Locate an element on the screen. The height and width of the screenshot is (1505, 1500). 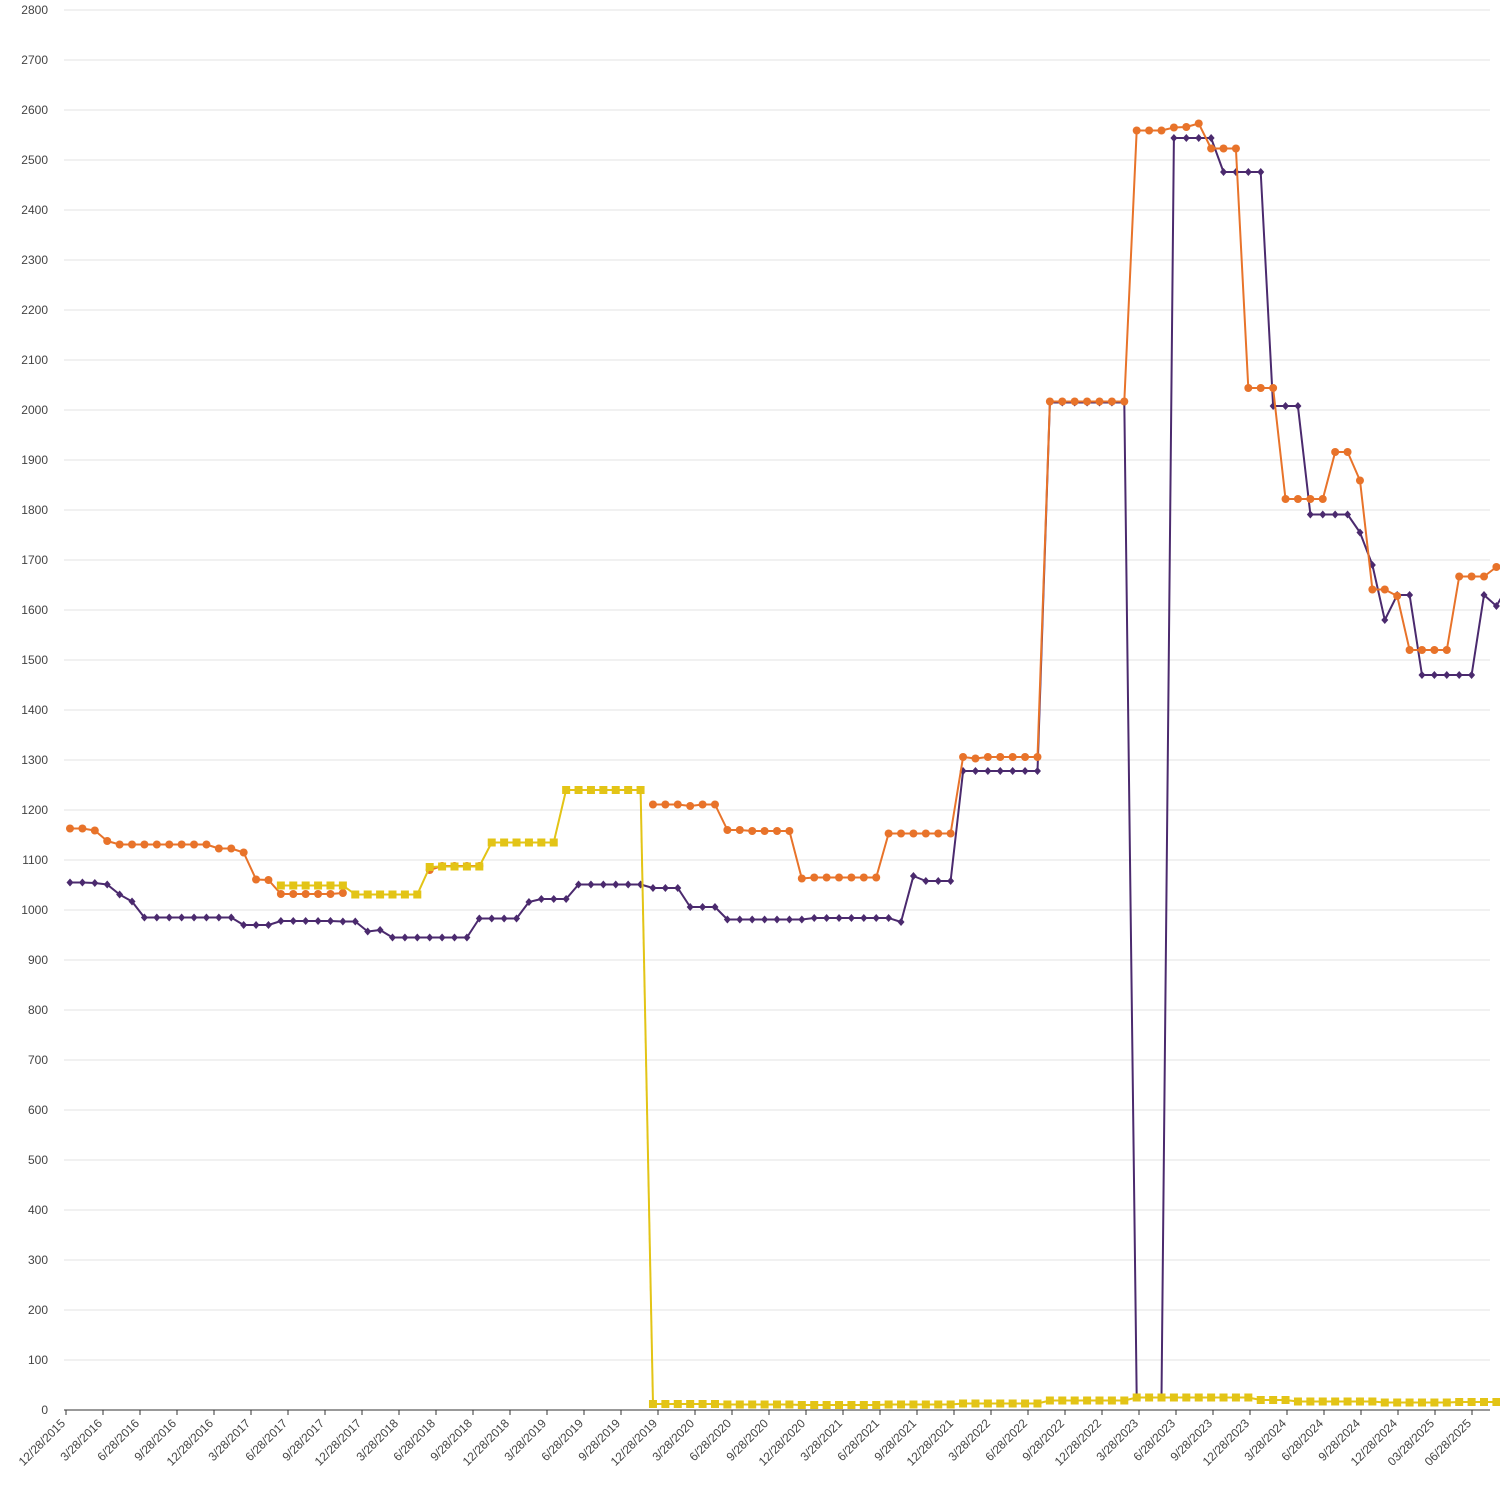
y-tick-label: 1800 is located at coordinates (34, 510).